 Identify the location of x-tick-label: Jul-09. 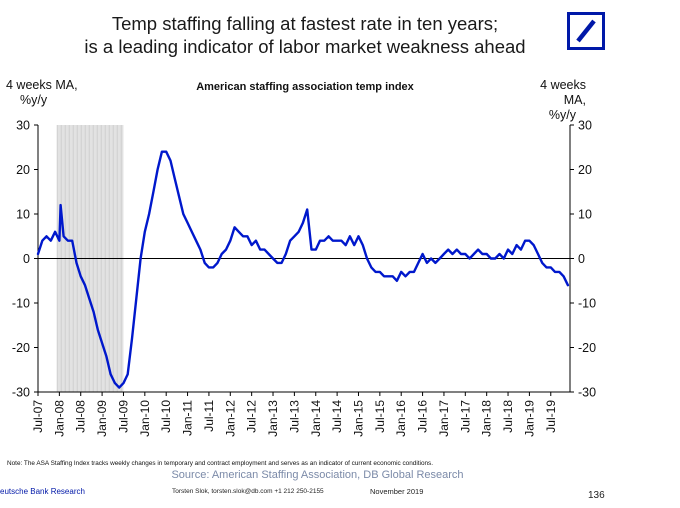
(123, 416).